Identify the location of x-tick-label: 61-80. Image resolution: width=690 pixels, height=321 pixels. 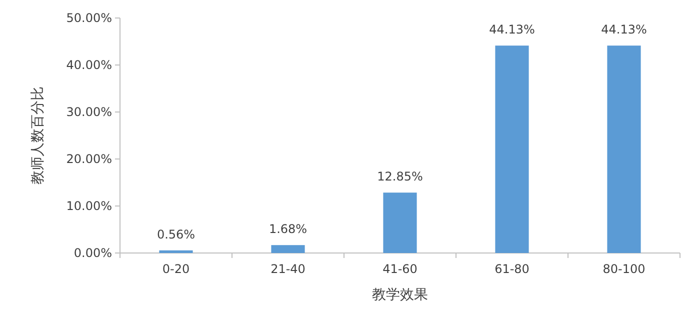
(512, 269).